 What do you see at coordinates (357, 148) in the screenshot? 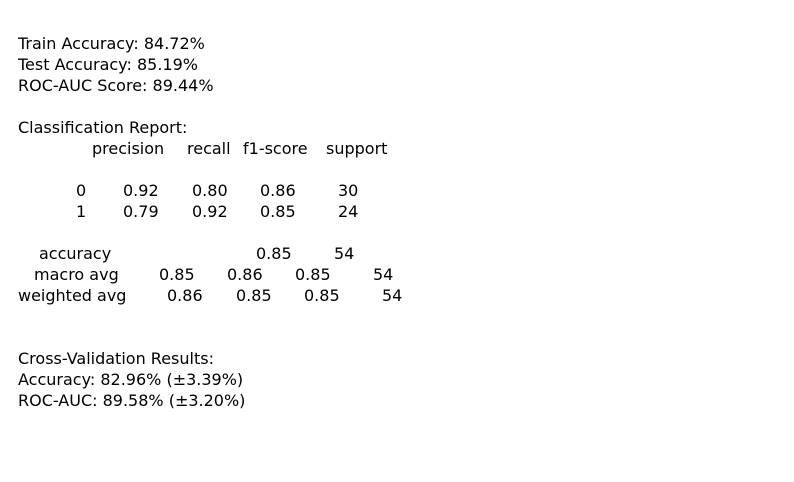
I see `header-support: support` at bounding box center [357, 148].